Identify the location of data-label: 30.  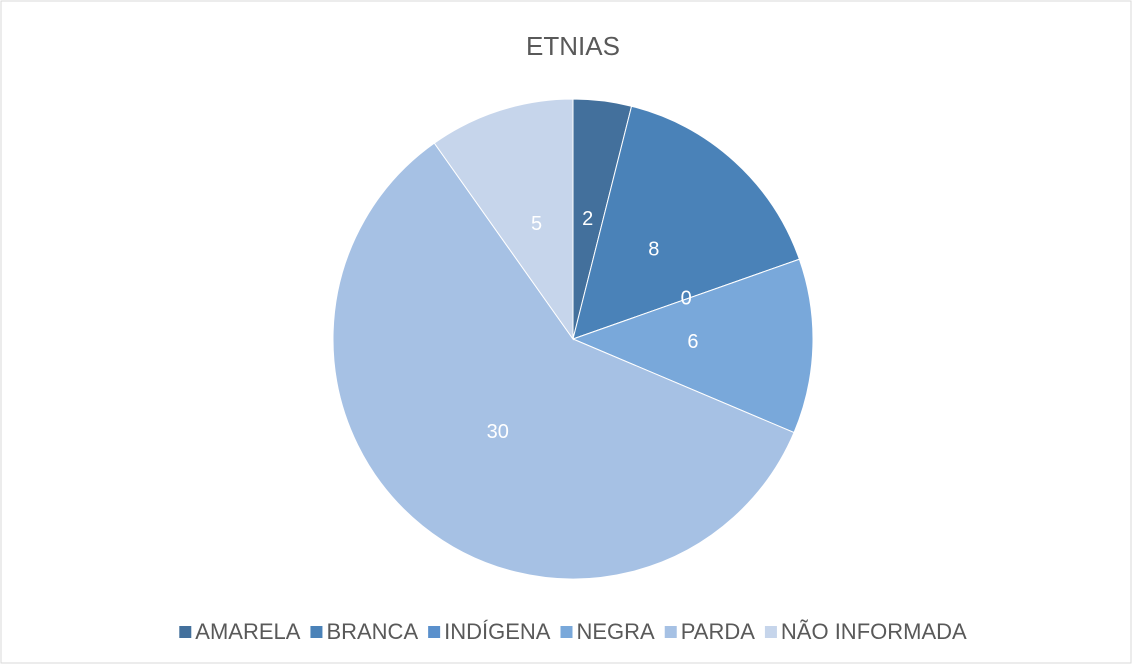
(498, 432).